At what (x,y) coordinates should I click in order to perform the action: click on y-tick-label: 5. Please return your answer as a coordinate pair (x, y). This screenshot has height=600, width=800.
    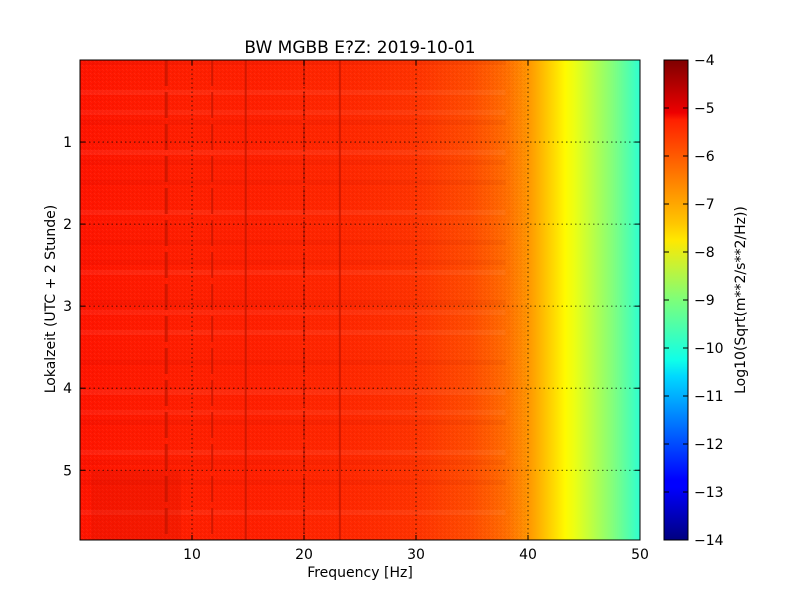
    Looking at the image, I should click on (67, 471).